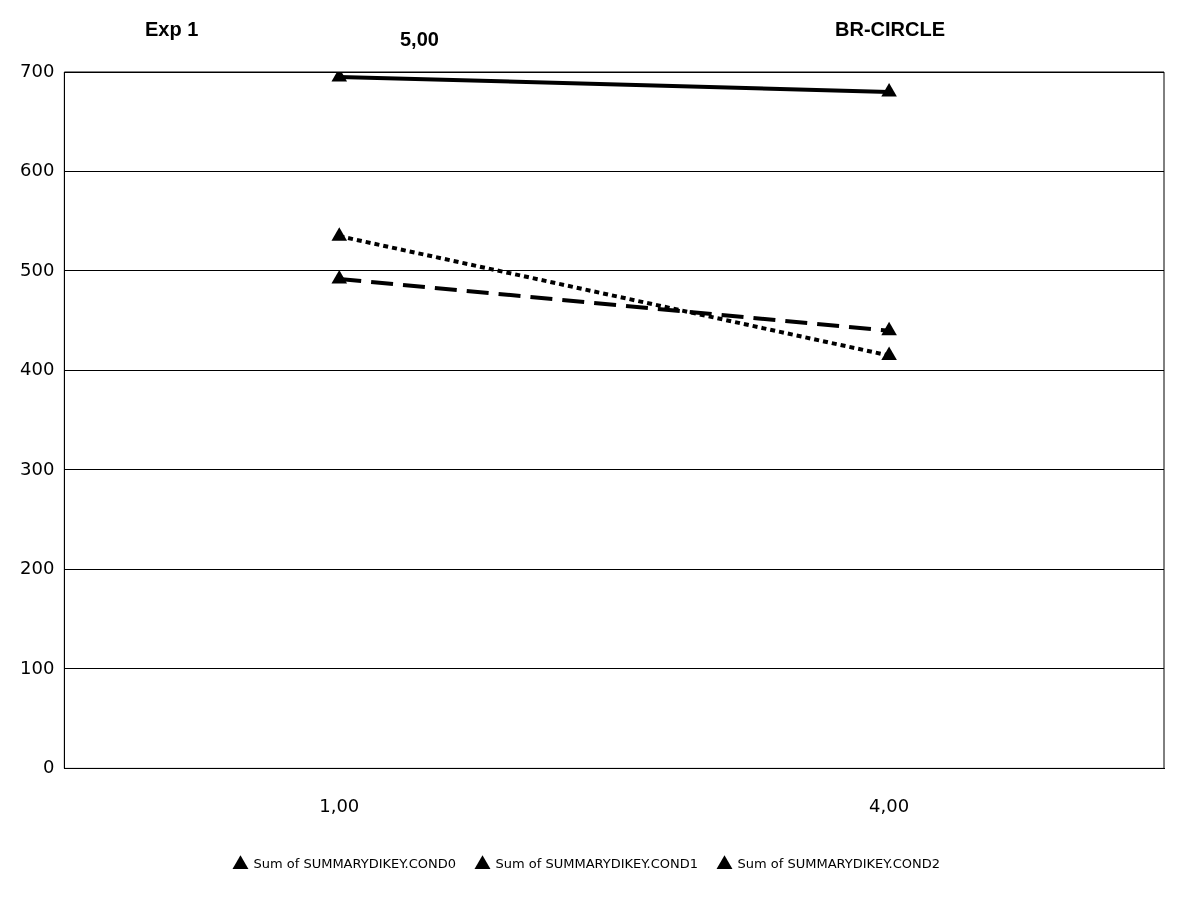 This screenshot has width=1182, height=911. I want to click on y-tick-label: 300, so click(37, 468).